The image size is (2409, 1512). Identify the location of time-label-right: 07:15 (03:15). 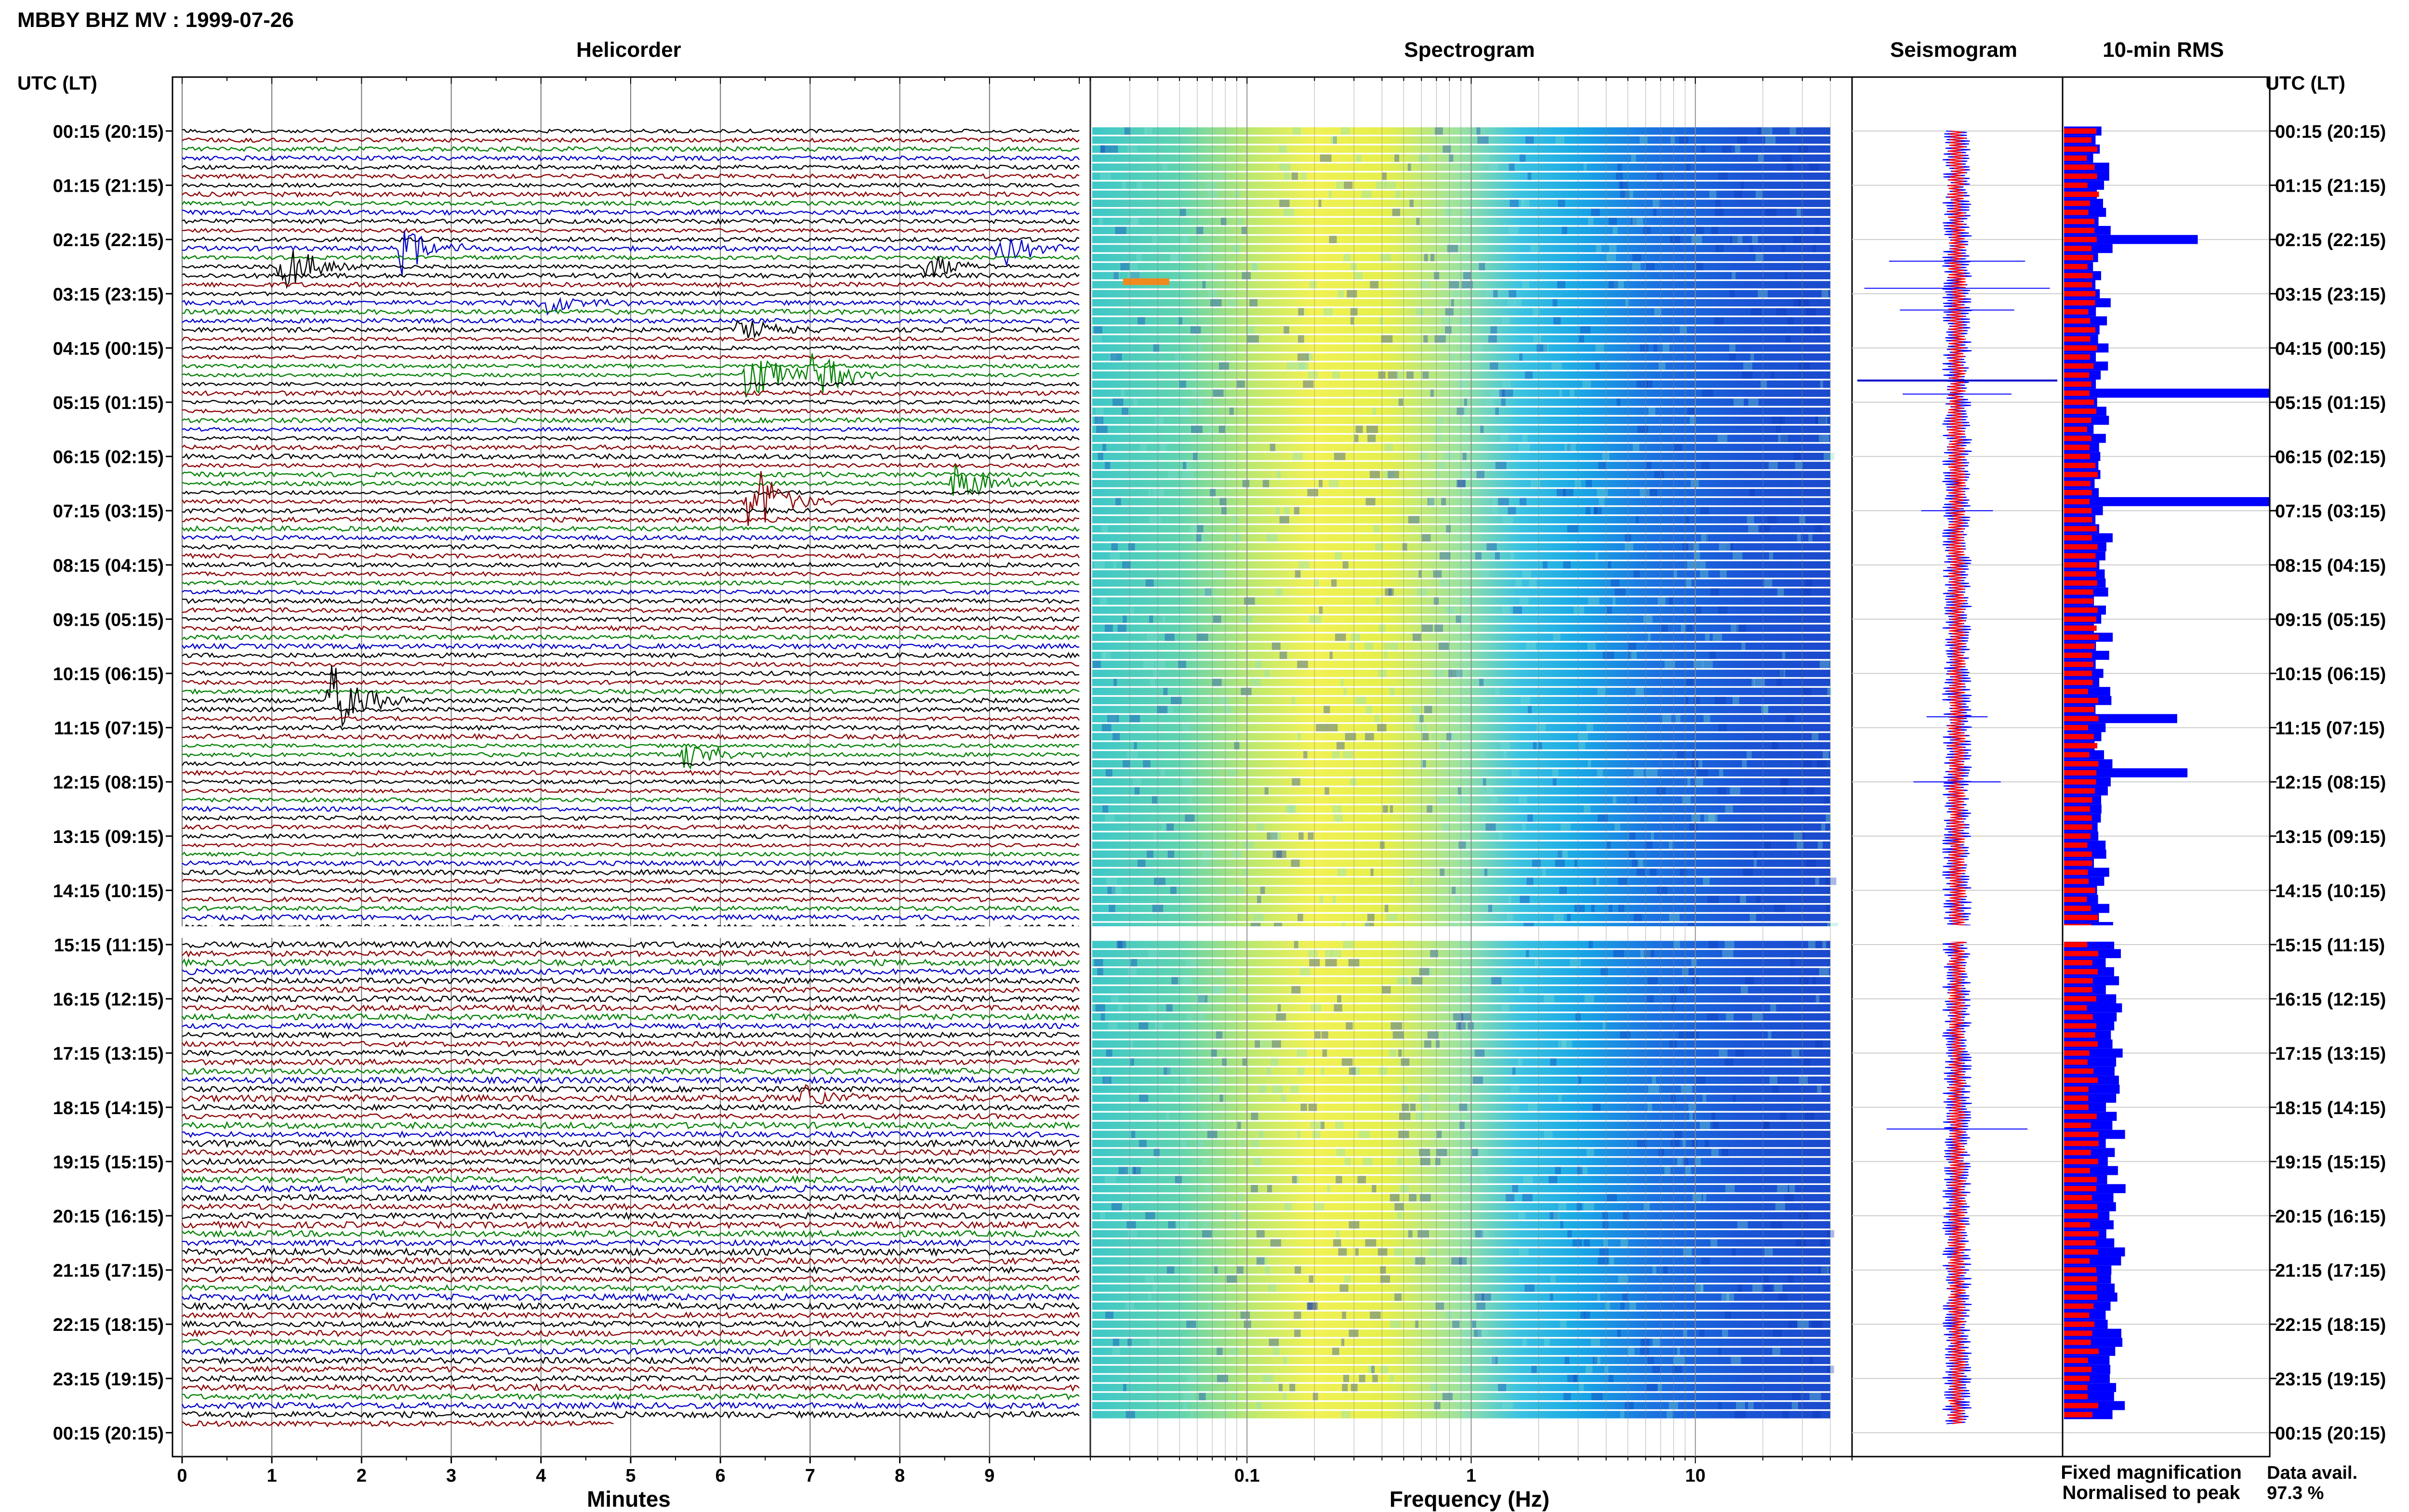
(2330, 511).